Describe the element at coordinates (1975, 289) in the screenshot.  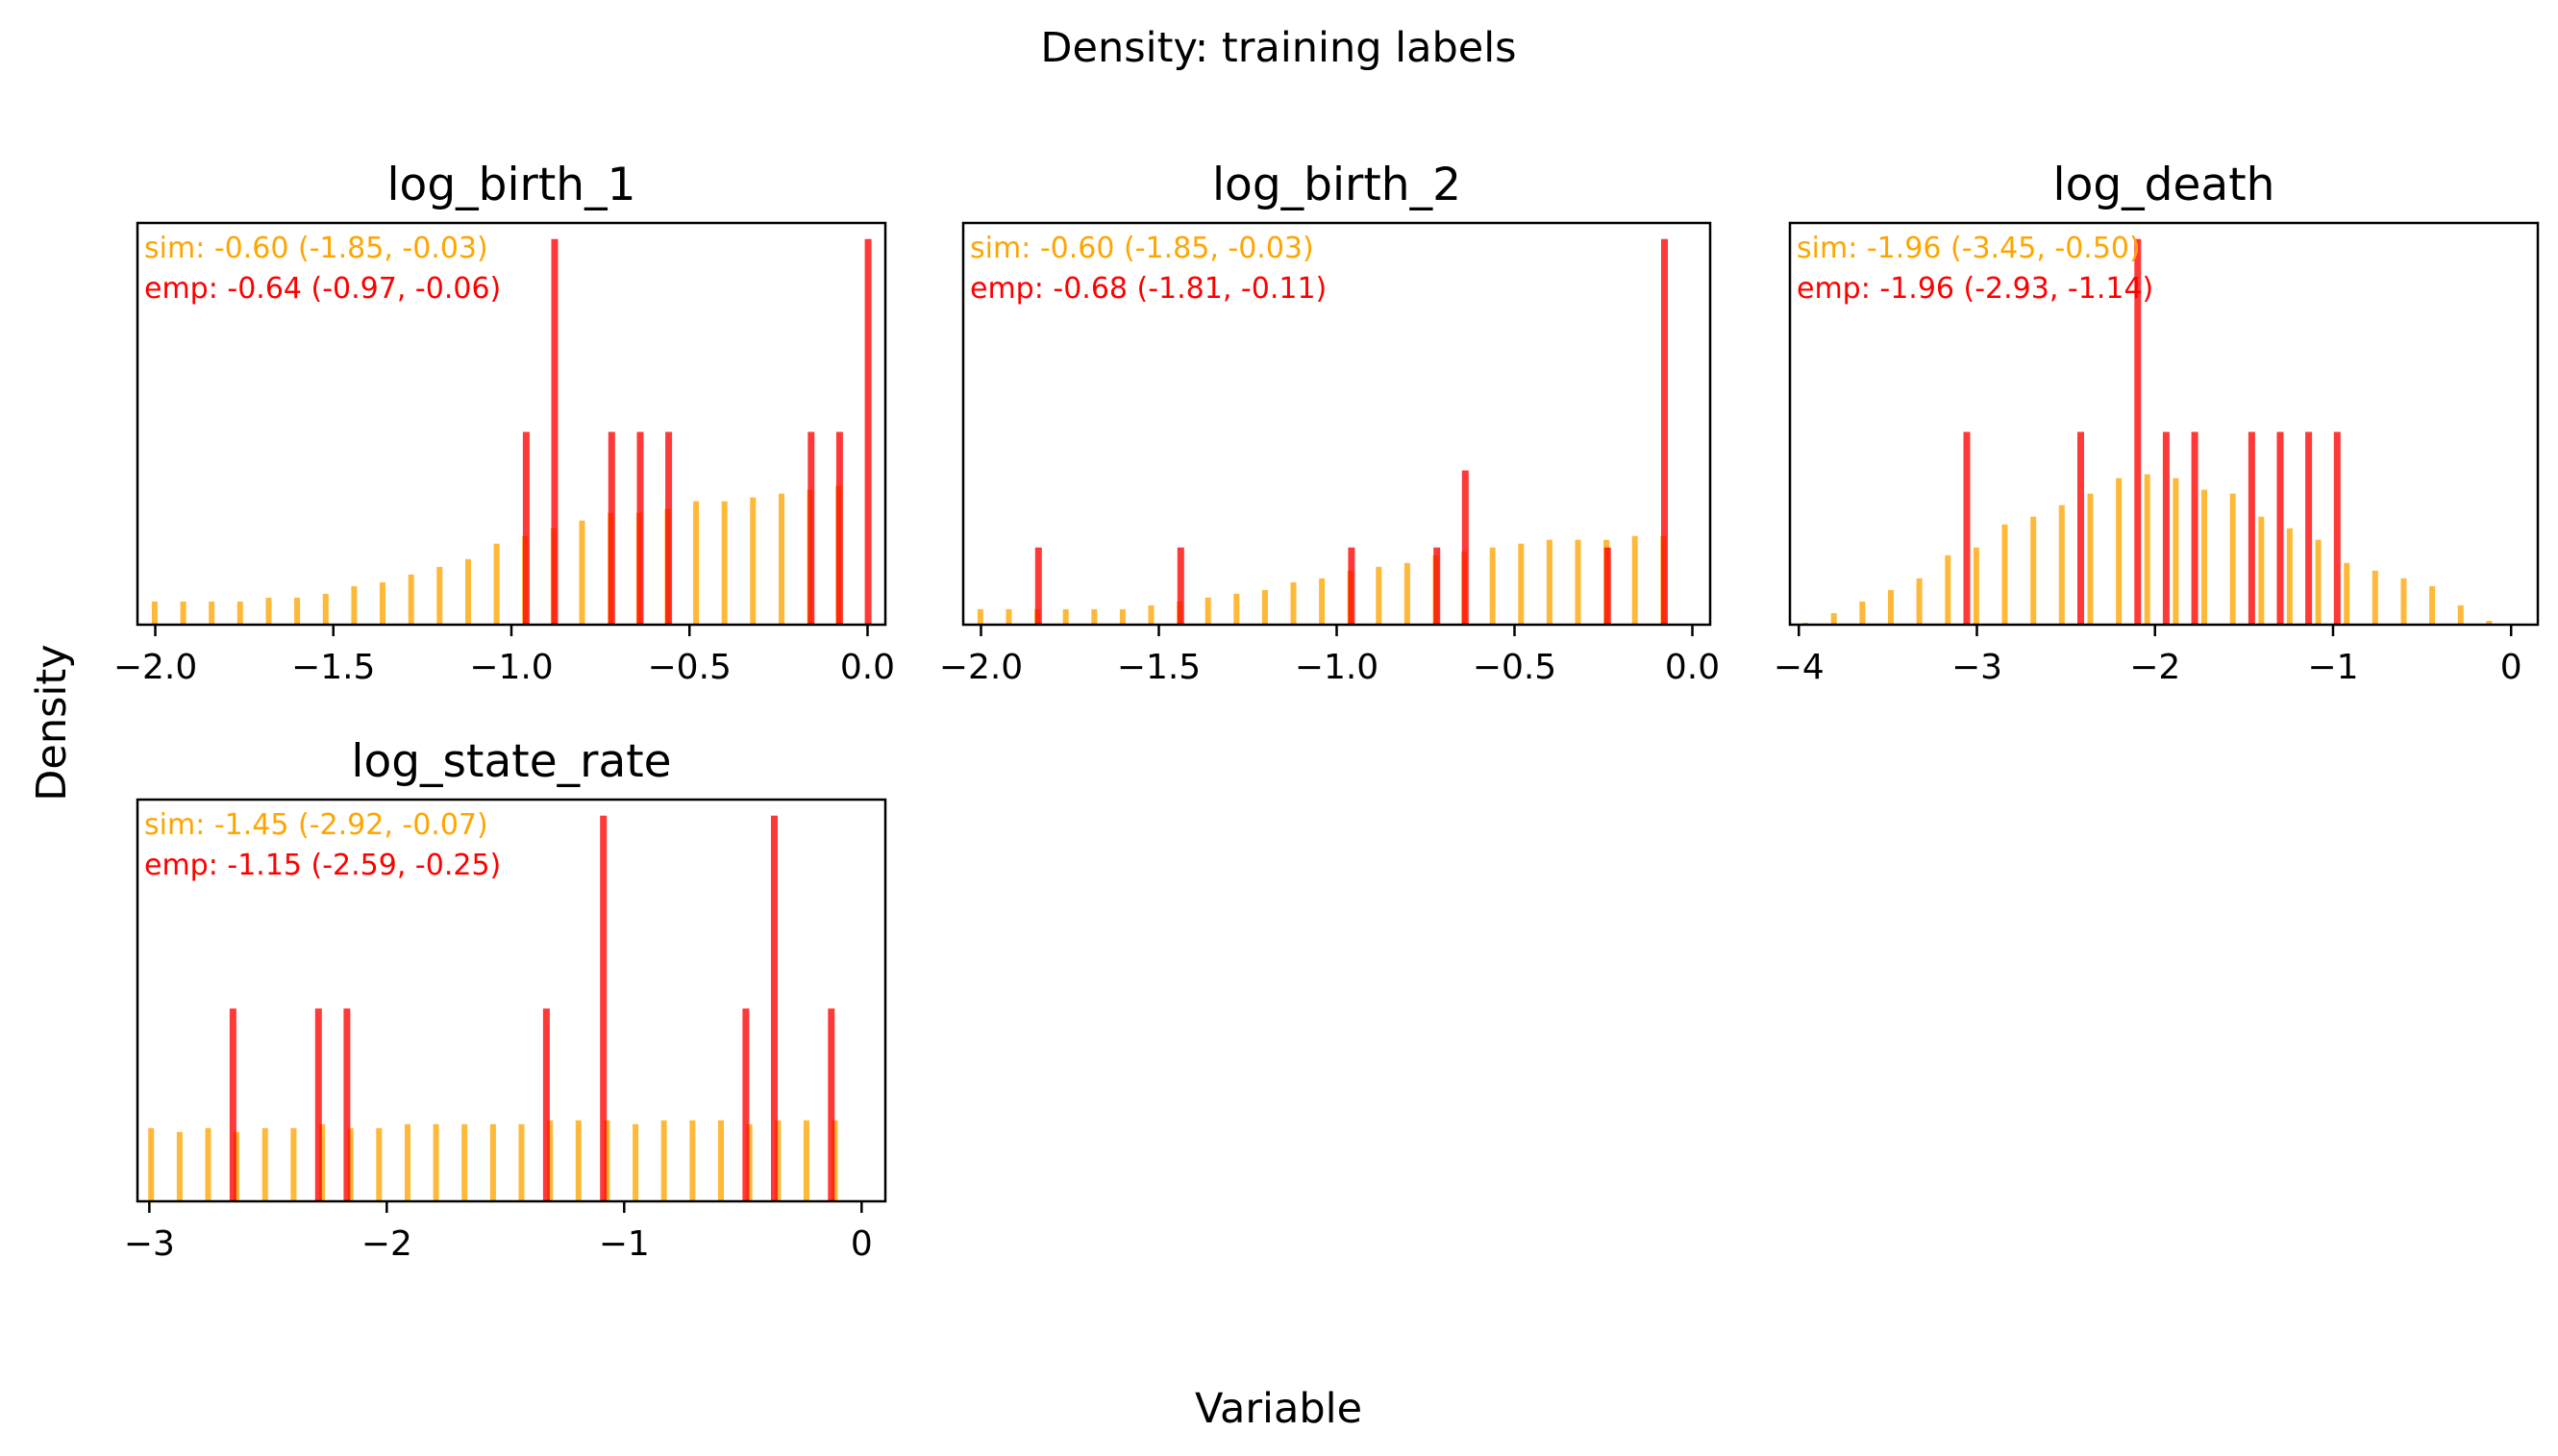
I see `emp-annotation: emp: -1.96 (-2.93, -1.14)` at that location.